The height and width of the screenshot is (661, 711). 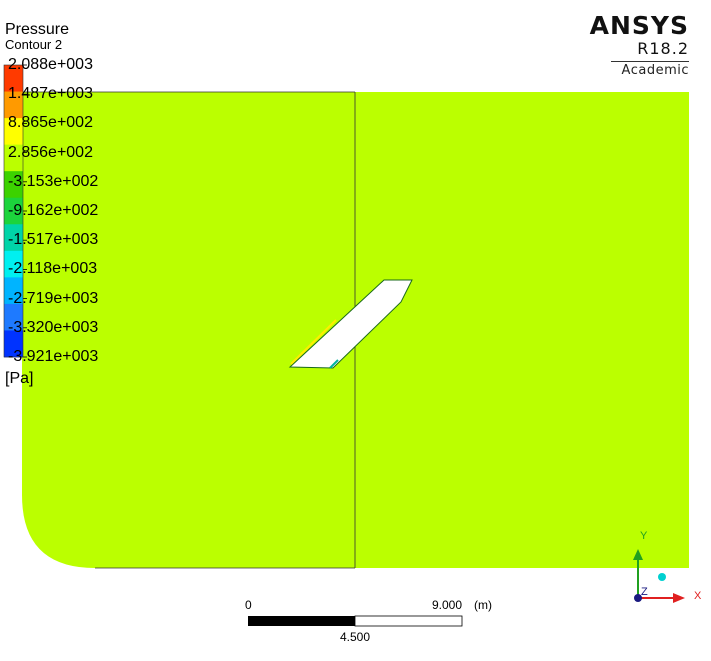 What do you see at coordinates (313, 342) in the screenshot?
I see `leading-edge-high-pressure` at bounding box center [313, 342].